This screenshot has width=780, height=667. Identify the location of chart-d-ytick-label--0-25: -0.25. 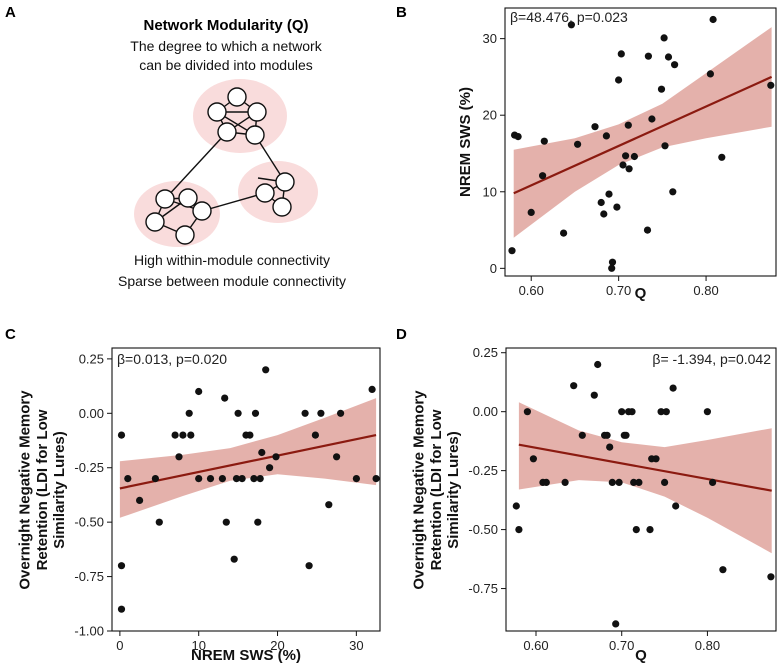
(483, 470).